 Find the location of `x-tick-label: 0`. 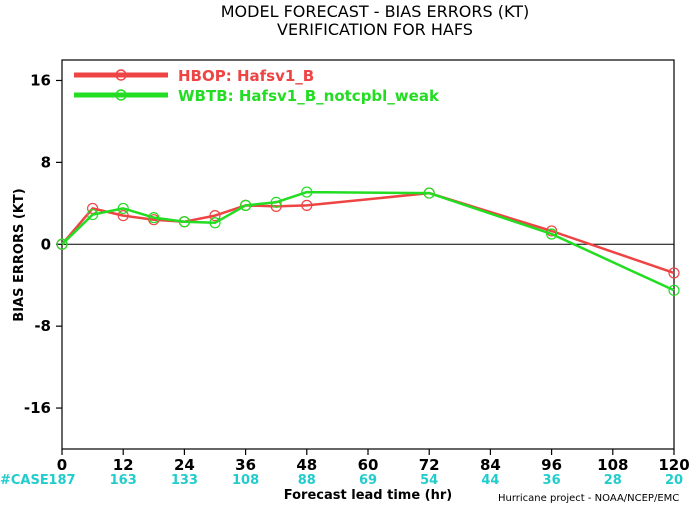

x-tick-label: 0 is located at coordinates (62, 465).